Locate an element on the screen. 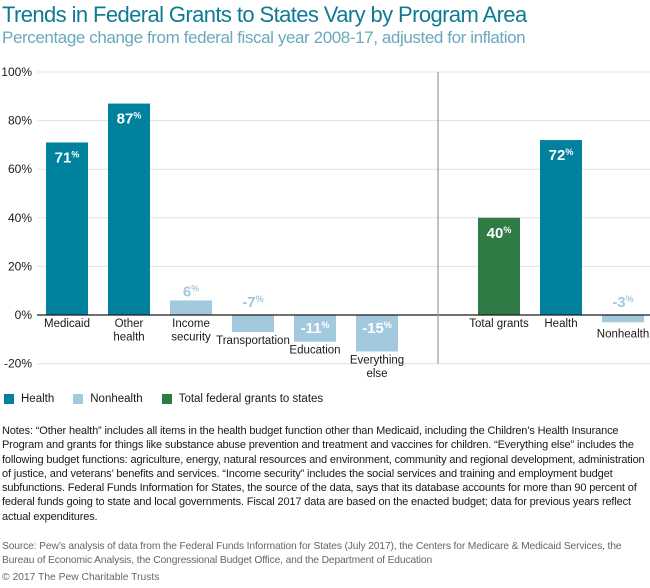 The height and width of the screenshot is (588, 650). value-number: -3 is located at coordinates (618, 302).